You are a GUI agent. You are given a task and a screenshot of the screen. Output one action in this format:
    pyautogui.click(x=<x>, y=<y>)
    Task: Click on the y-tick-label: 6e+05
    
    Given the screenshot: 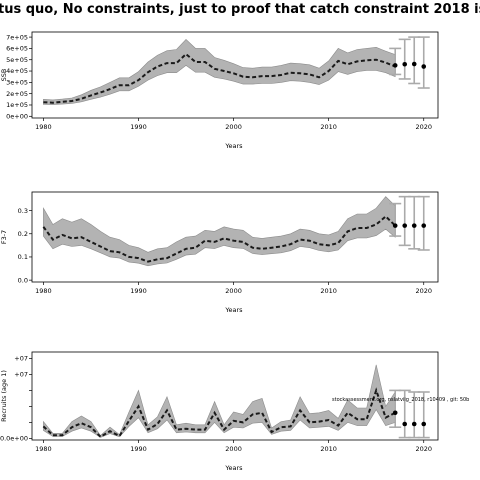 What is the action you would take?
    pyautogui.click(x=17, y=49)
    